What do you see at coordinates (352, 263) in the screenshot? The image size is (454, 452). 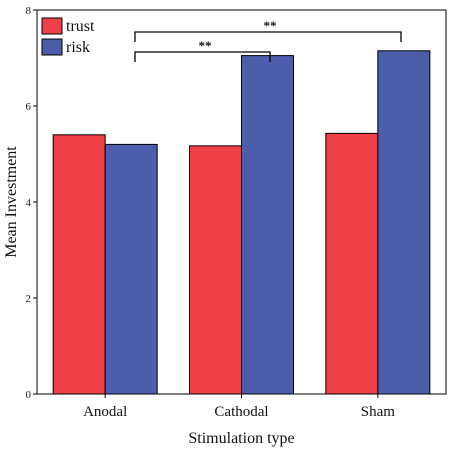 I see `bar-trust-sham` at bounding box center [352, 263].